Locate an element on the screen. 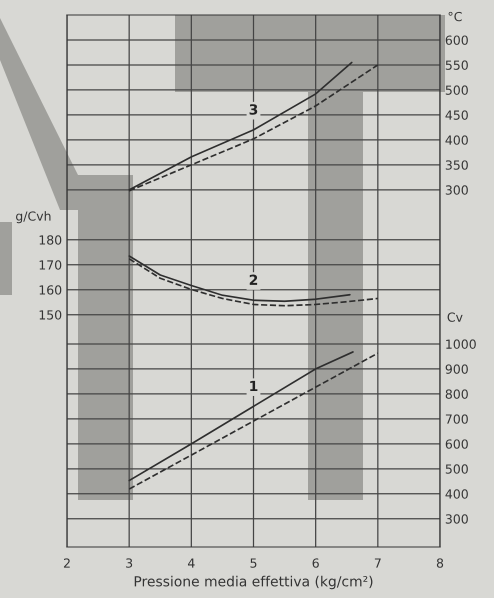 The width and height of the screenshot is (494, 598). series-label: 2 is located at coordinates (254, 279).